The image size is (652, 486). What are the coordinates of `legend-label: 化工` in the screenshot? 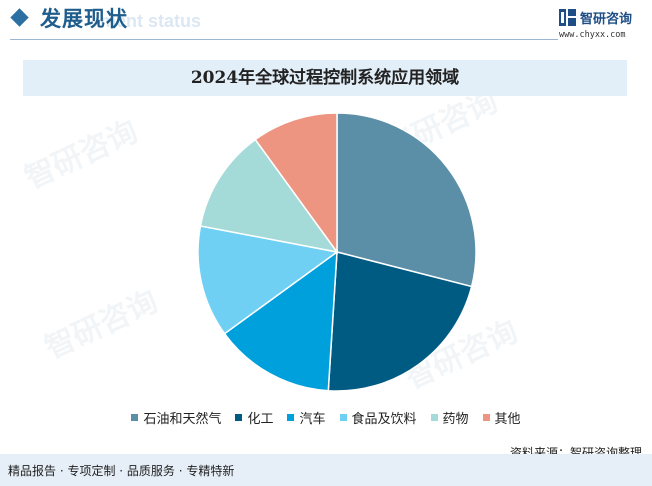 It's located at (260, 419).